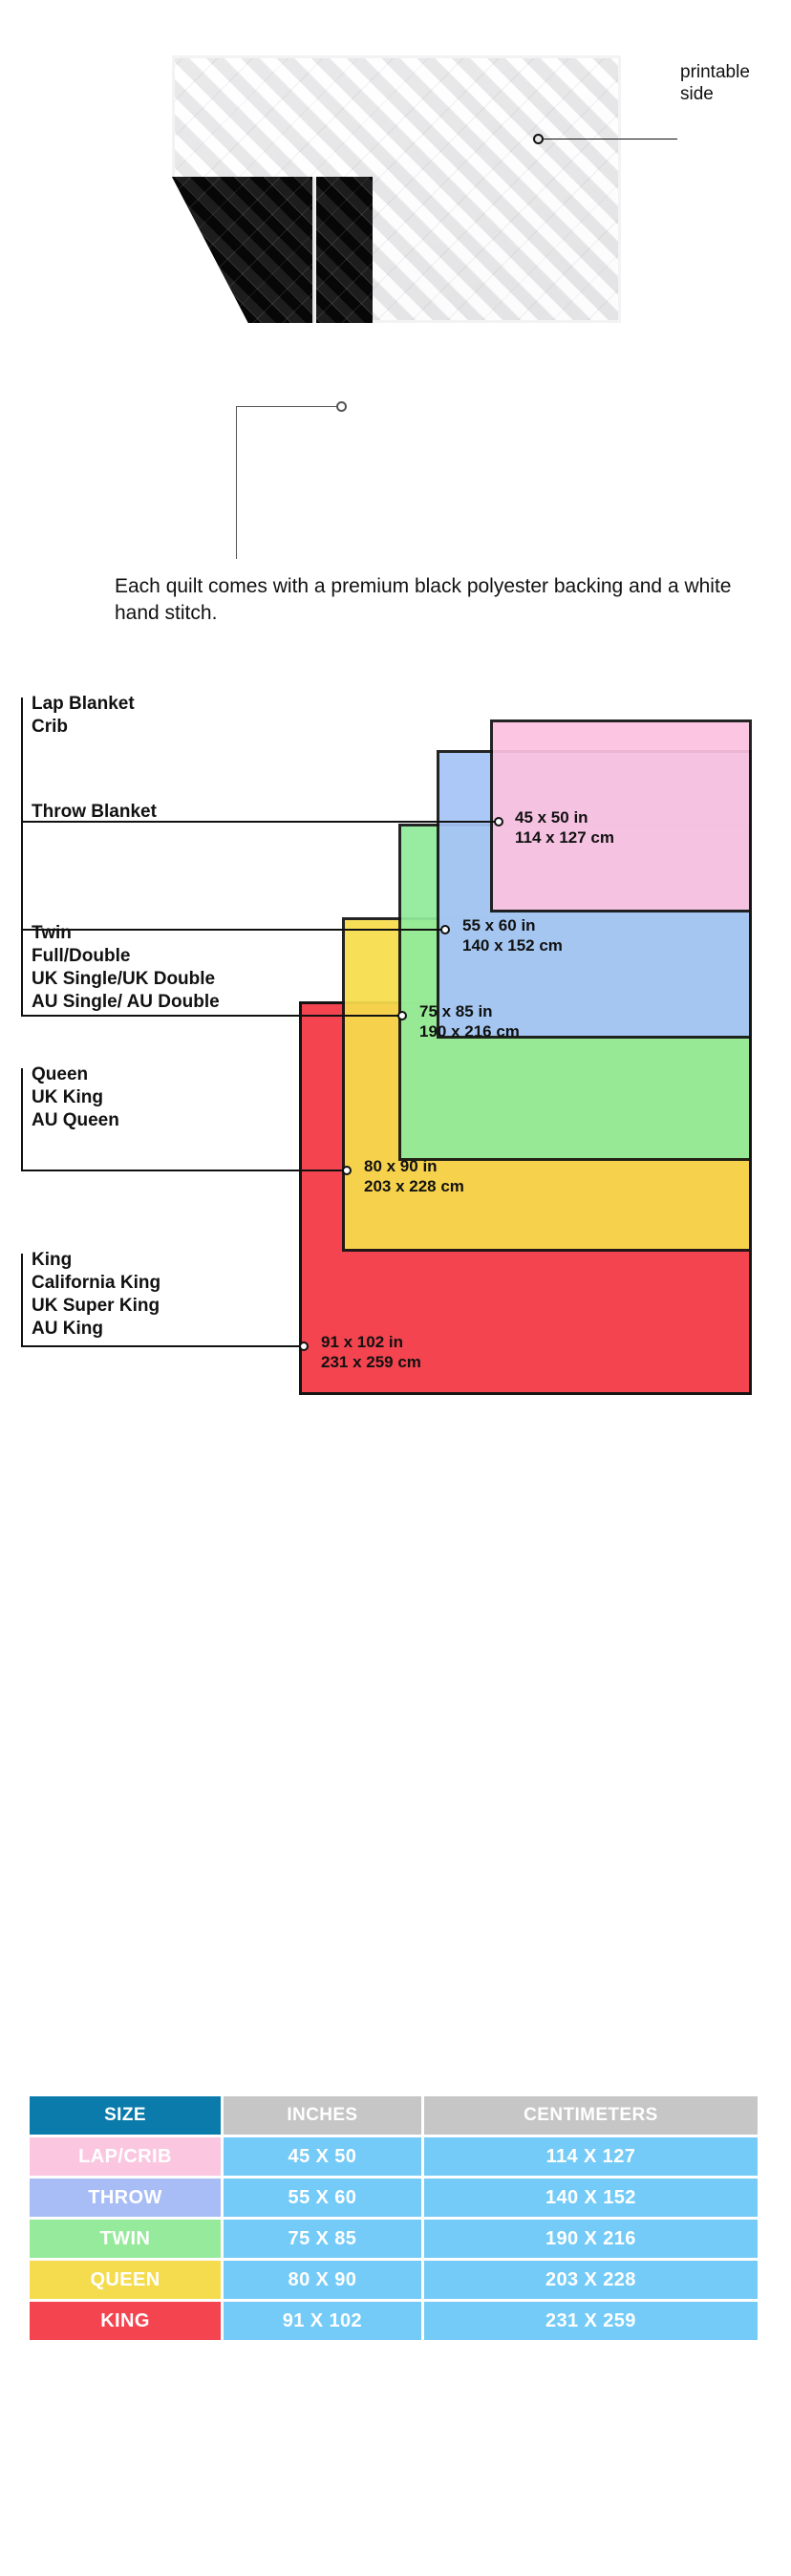 The image size is (791, 2576). What do you see at coordinates (184, 1170) in the screenshot?
I see `bracket-queen-horizontal` at bounding box center [184, 1170].